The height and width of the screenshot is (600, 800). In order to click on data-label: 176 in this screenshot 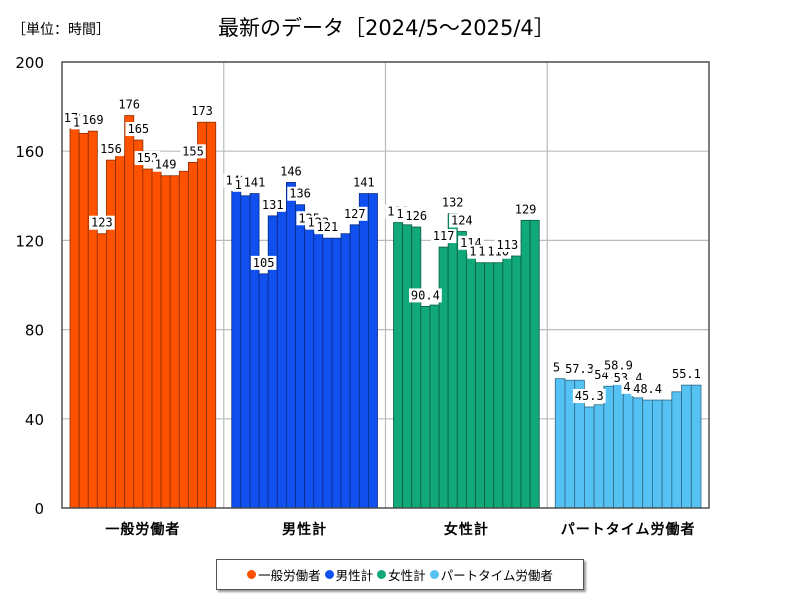, I will do `click(129, 105)`.